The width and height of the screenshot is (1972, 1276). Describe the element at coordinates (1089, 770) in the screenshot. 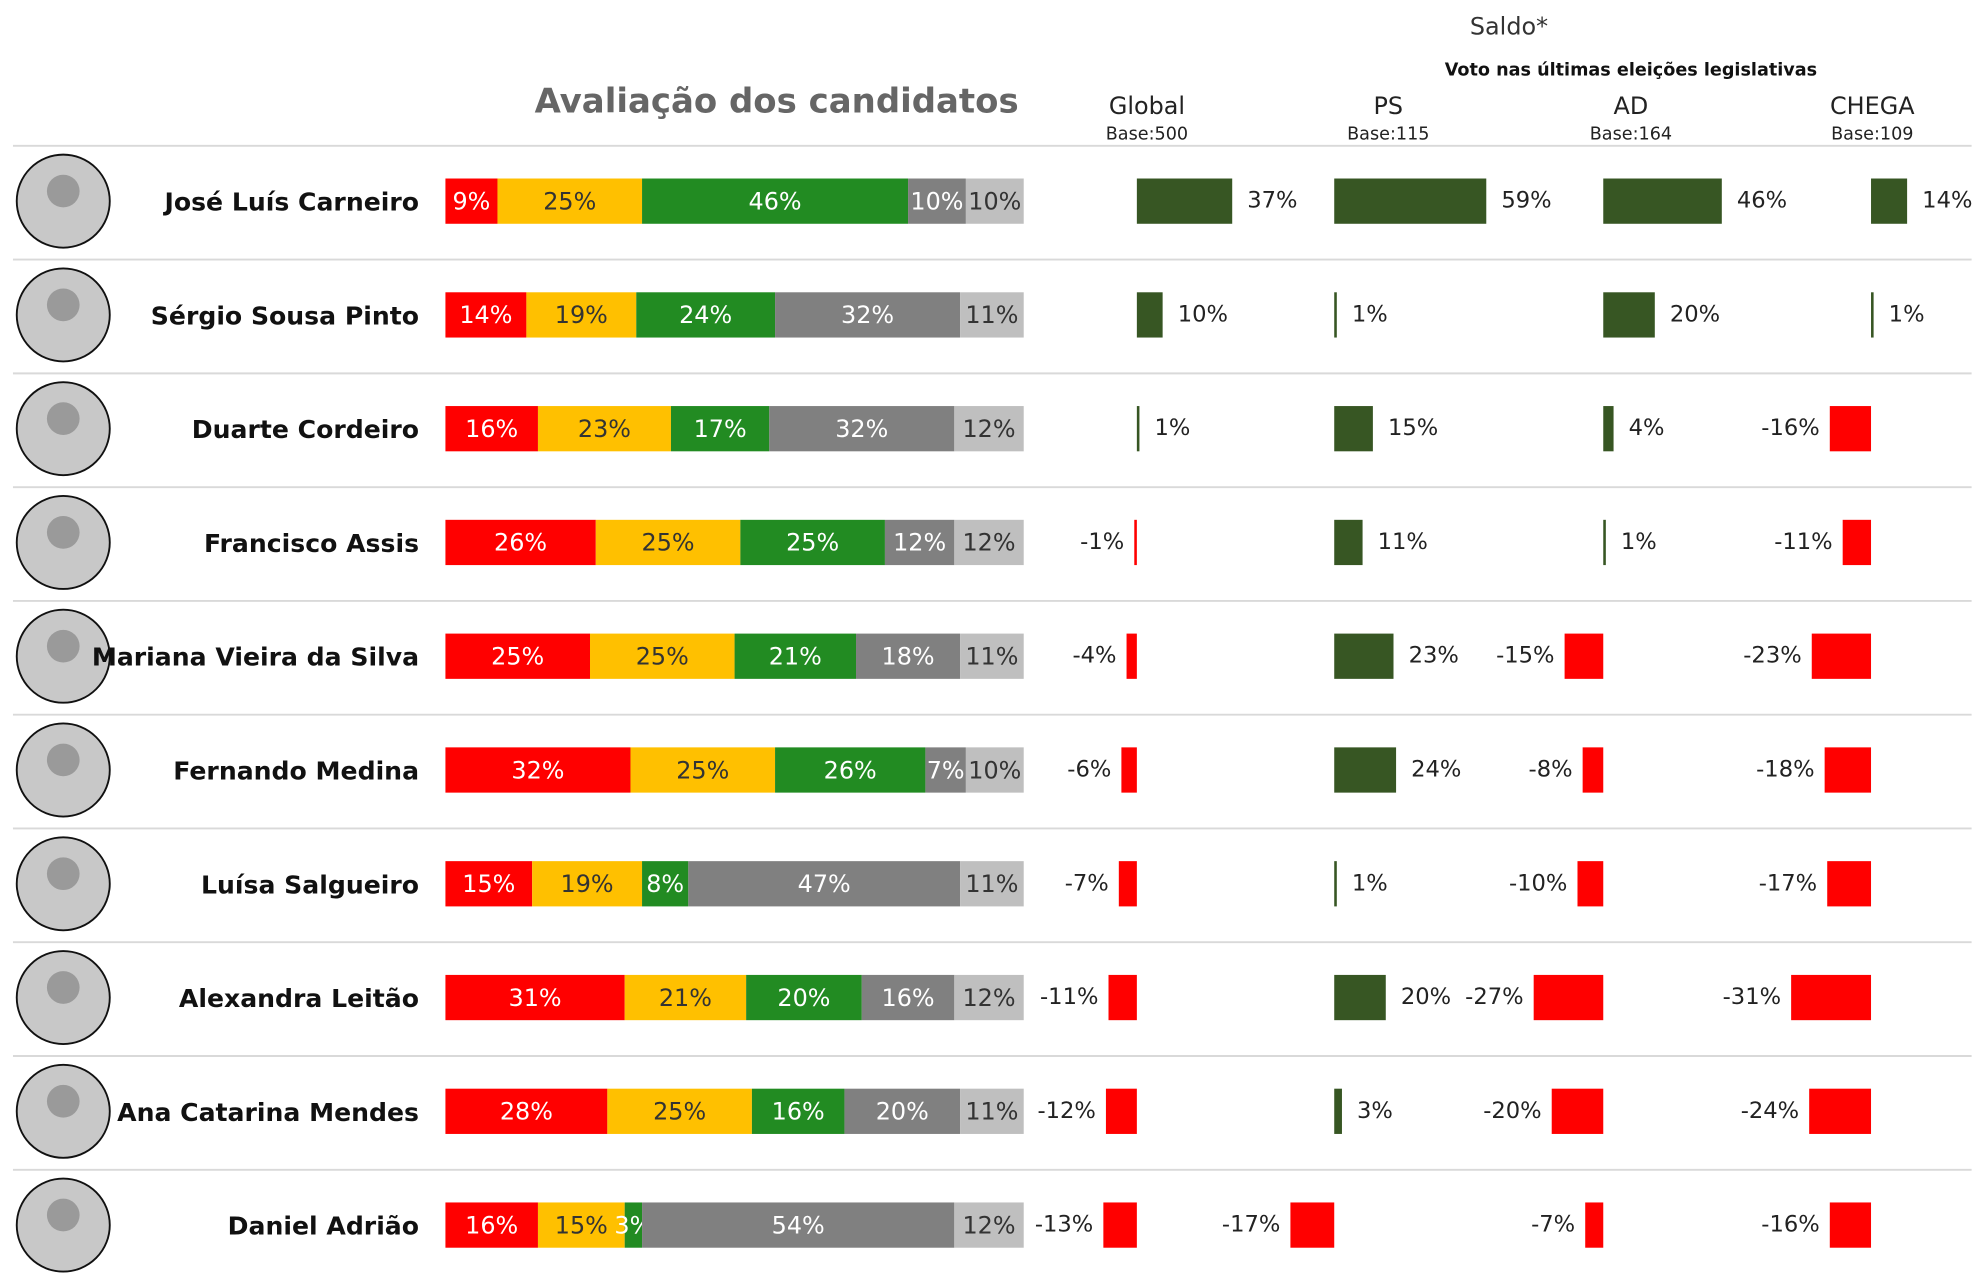

I see `saldo-label: -6%` at that location.